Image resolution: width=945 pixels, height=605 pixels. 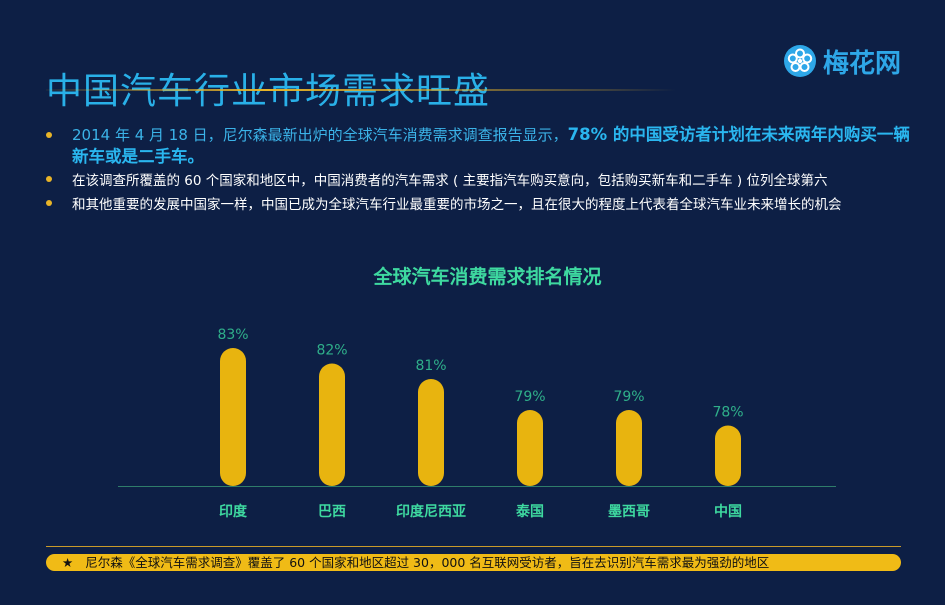 What do you see at coordinates (232, 335) in the screenshot?
I see `bar-value-label: 83%` at bounding box center [232, 335].